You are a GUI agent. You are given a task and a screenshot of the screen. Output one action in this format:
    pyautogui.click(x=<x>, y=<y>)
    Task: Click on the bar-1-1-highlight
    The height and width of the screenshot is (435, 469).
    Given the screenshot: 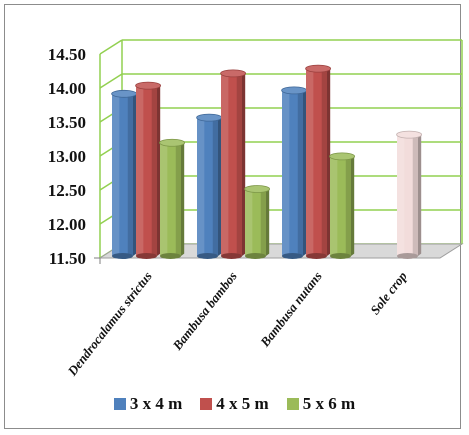 What is the action you would take?
    pyautogui.click(x=225, y=165)
    